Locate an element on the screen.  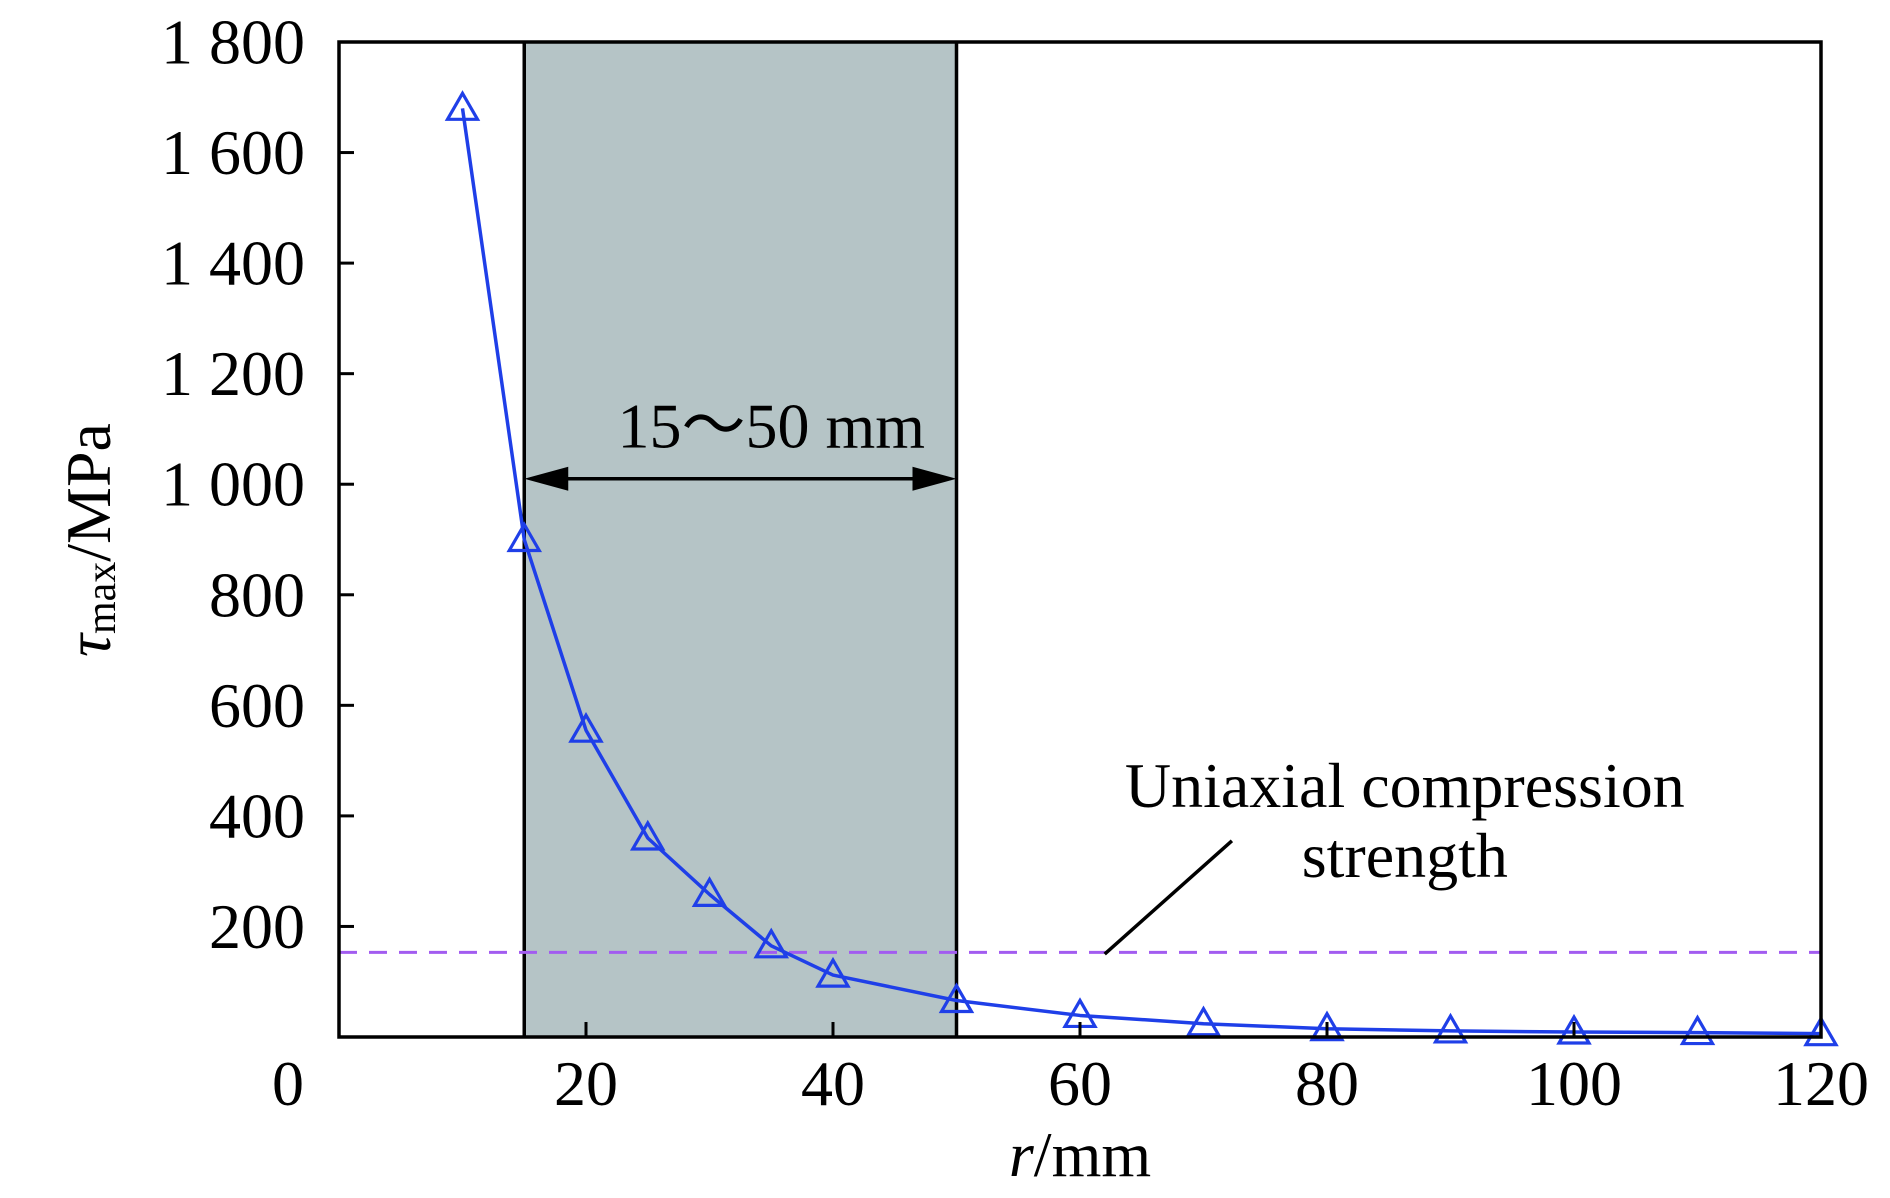
y-tick-label: 400 is located at coordinates (257, 815).